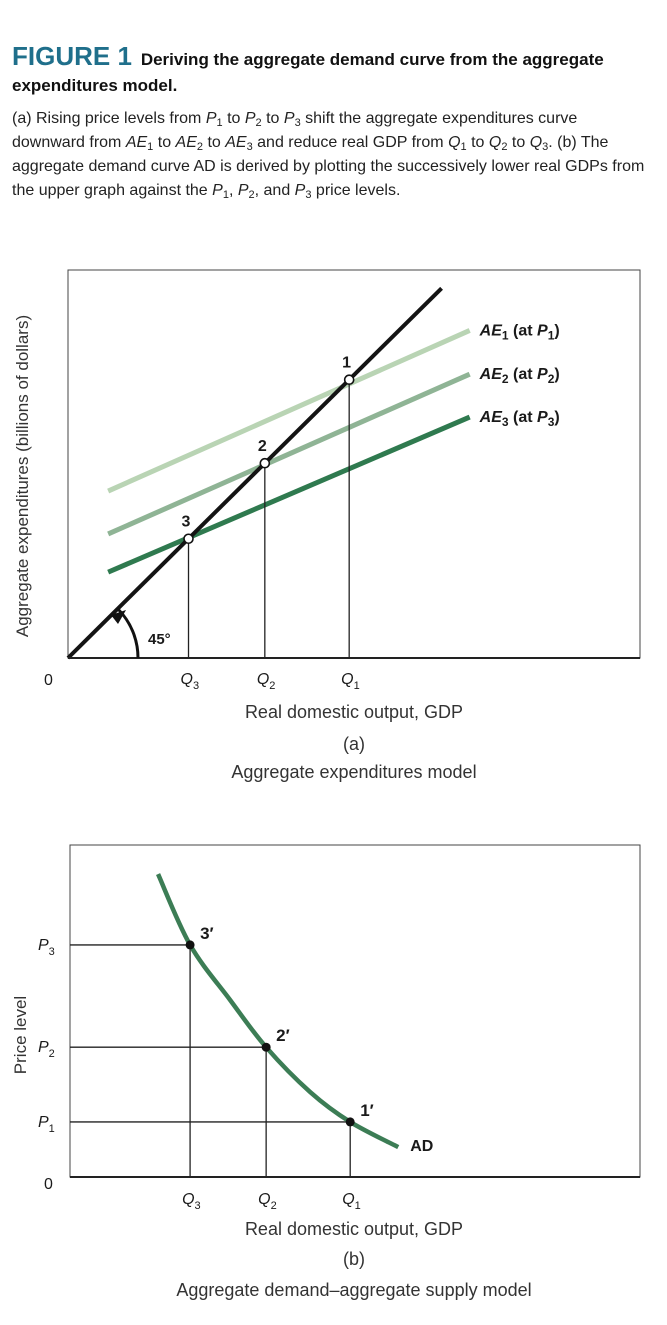 The height and width of the screenshot is (1325, 667). Describe the element at coordinates (267, 1201) in the screenshot. I see `x-tick-label-b-2: Q2` at that location.